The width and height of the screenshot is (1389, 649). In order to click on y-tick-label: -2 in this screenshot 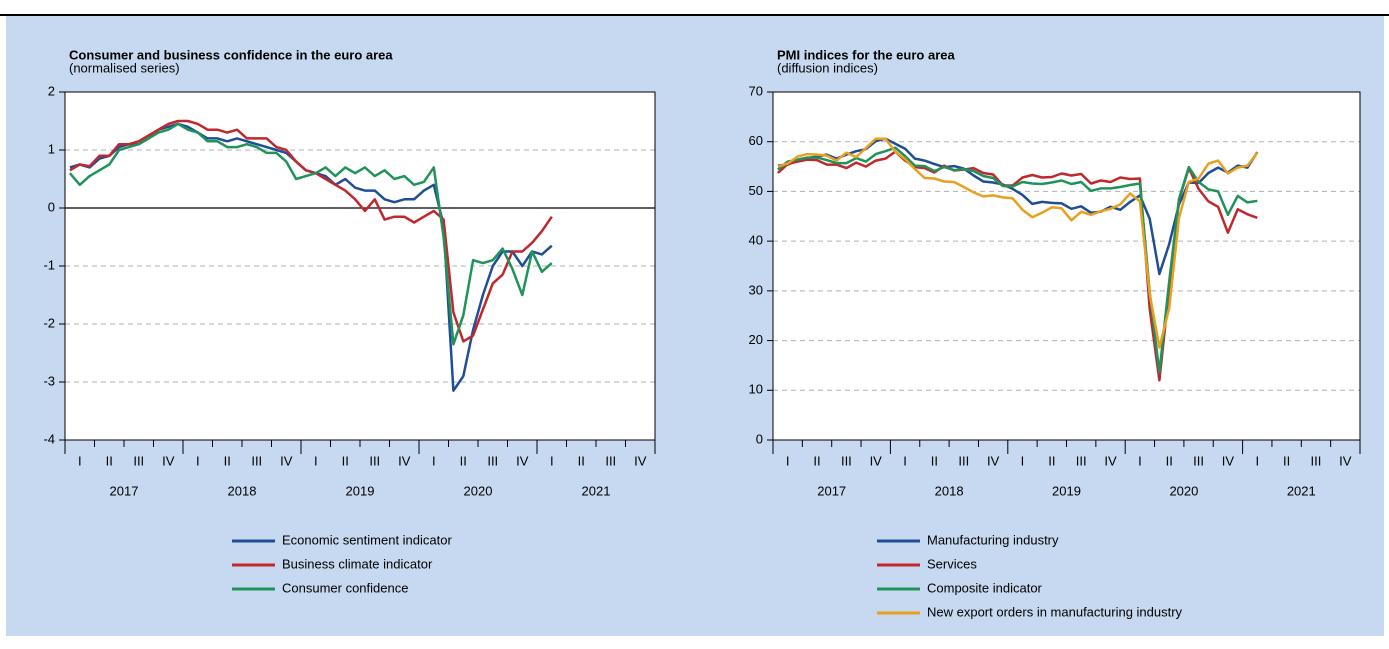, I will do `click(49, 322)`.